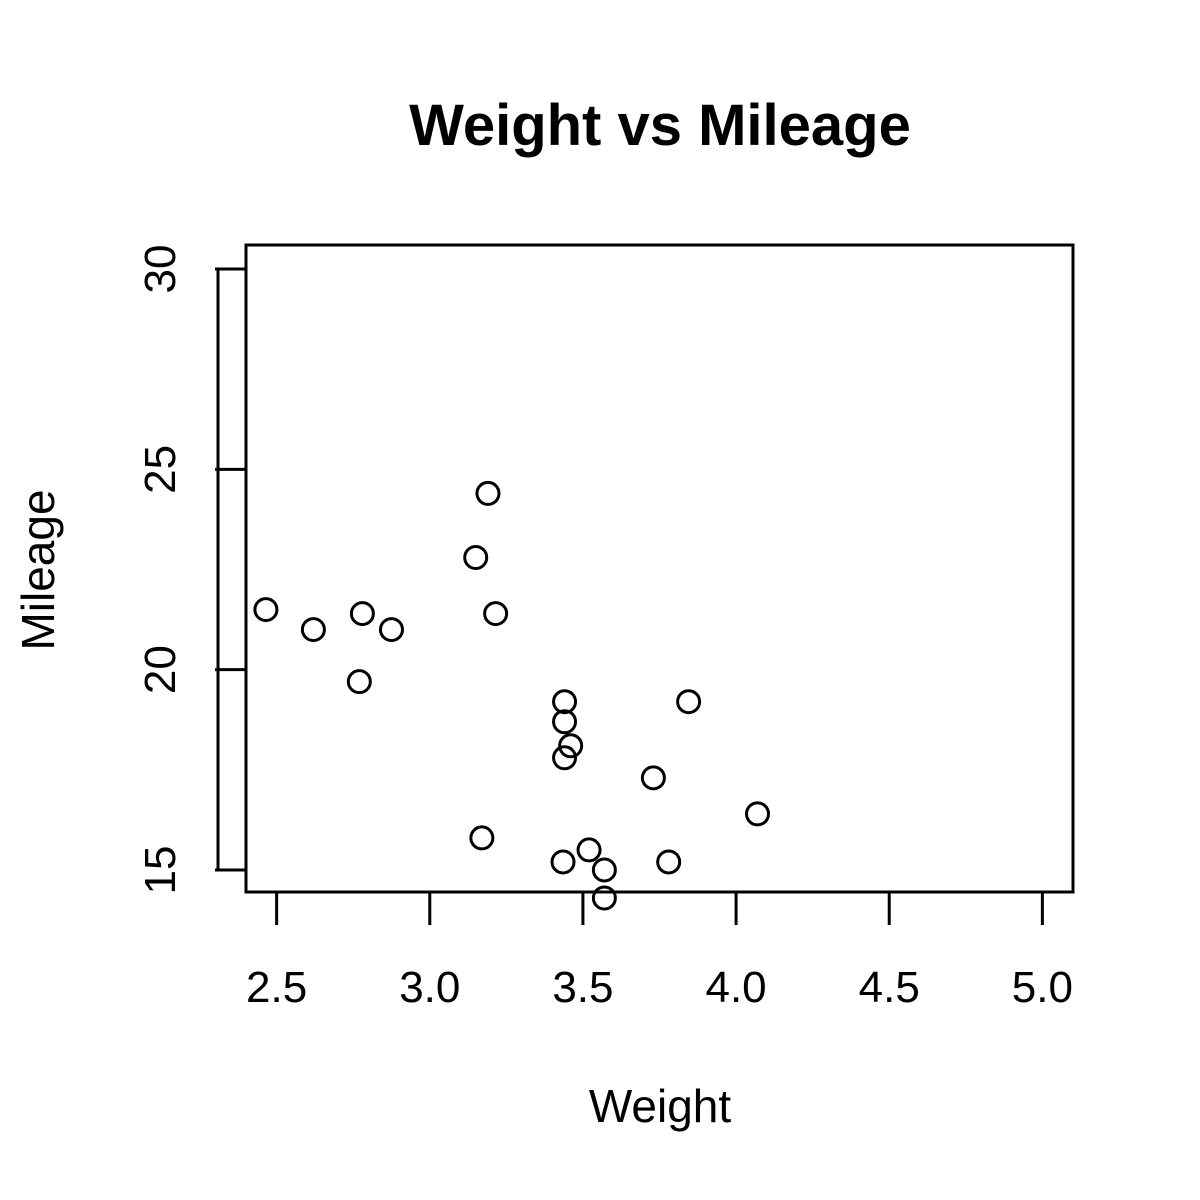  Describe the element at coordinates (889, 987) in the screenshot. I see `x-tick-label: 4.5` at that location.